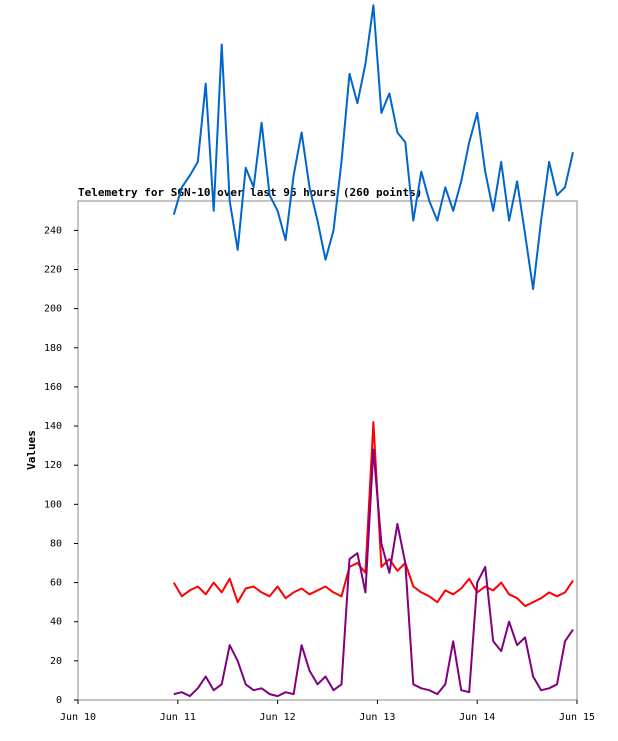 Image resolution: width=618 pixels, height=741 pixels. I want to click on y-tick-label: 180, so click(53, 348).